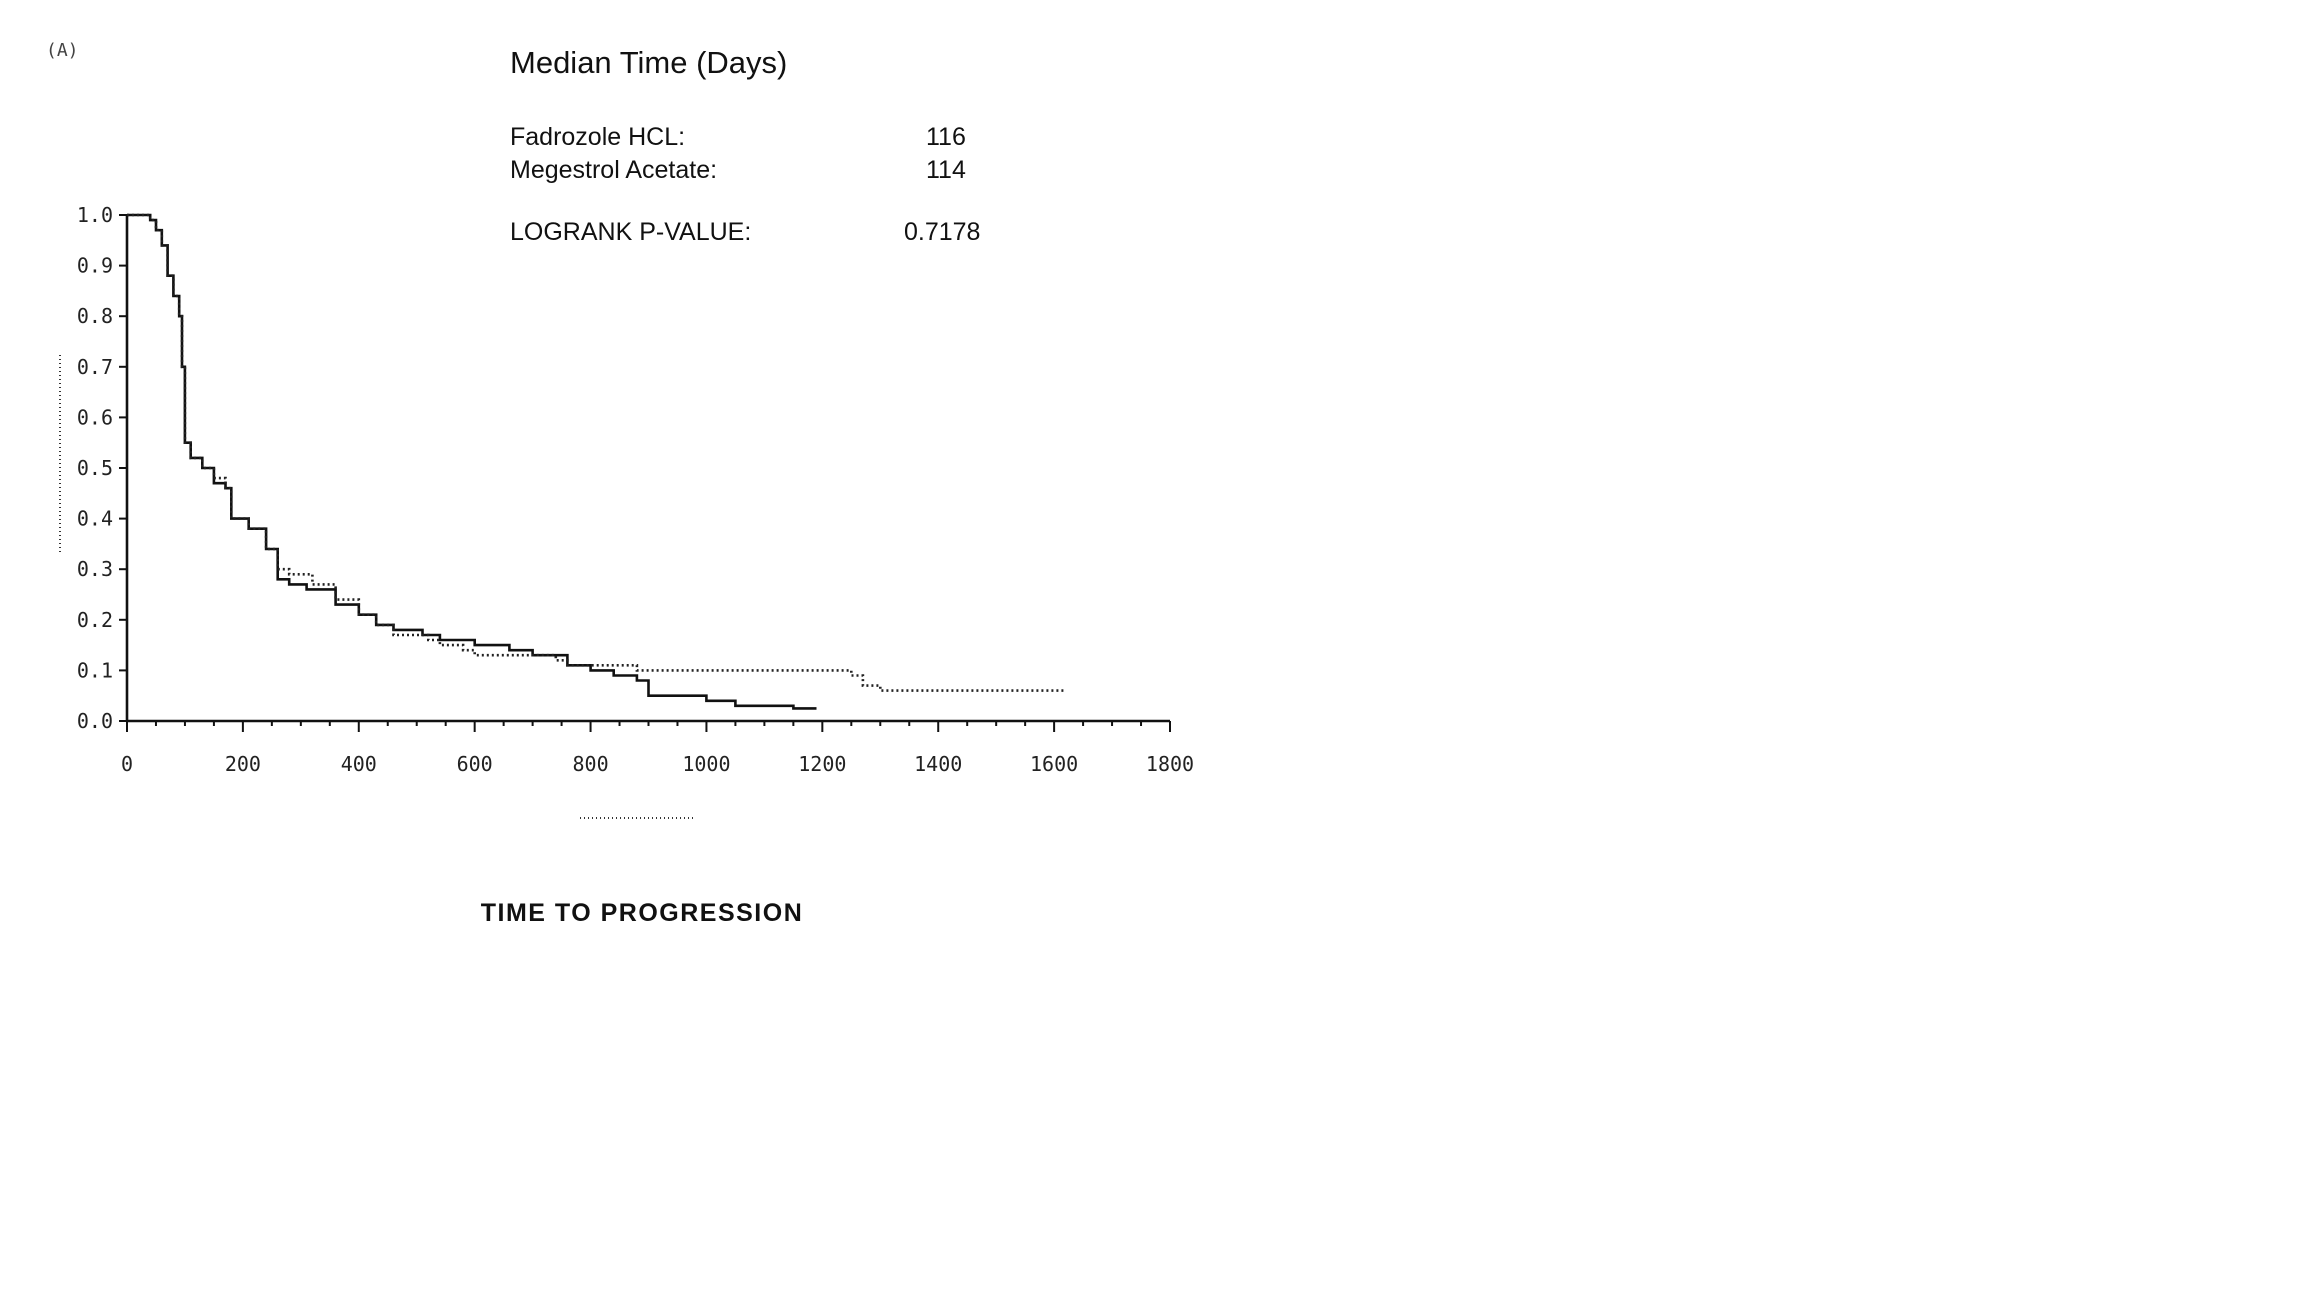  Describe the element at coordinates (1054, 764) in the screenshot. I see `x-tick-label: 1600` at that location.